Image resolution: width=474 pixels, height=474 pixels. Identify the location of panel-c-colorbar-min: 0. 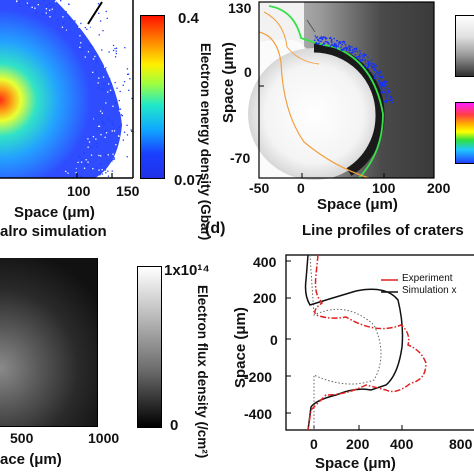
(174, 425).